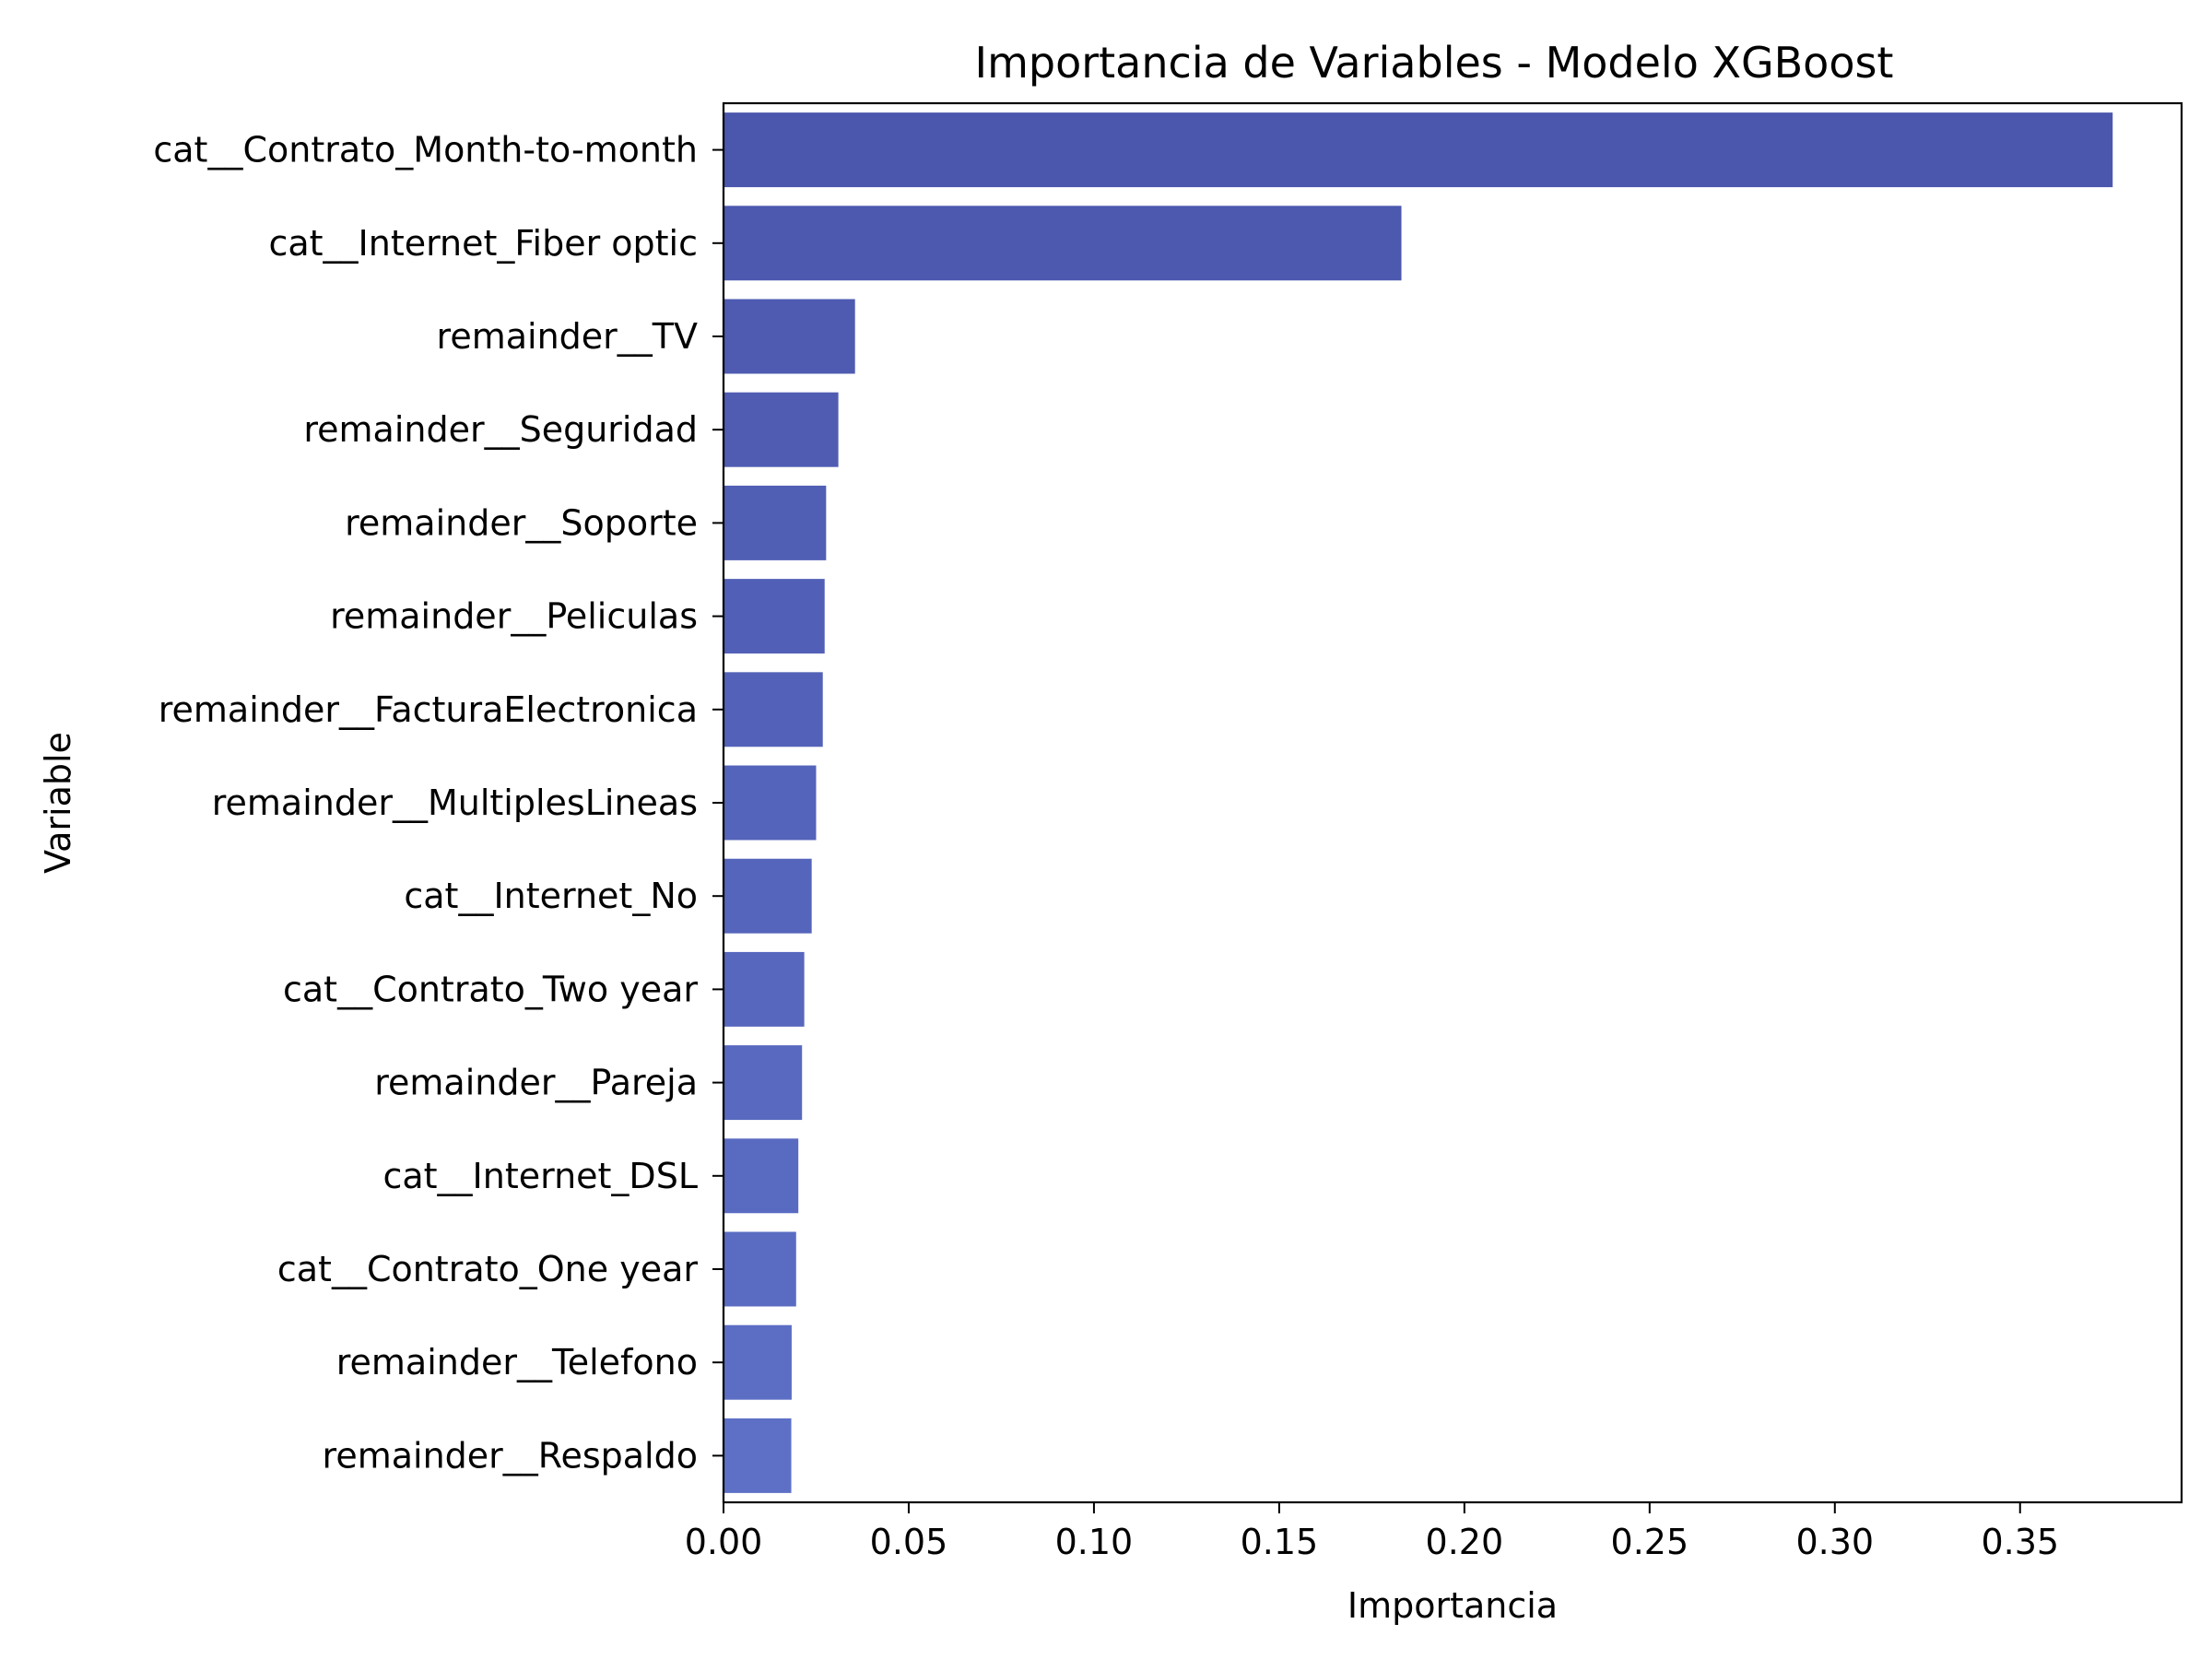 The height and width of the screenshot is (1659, 2212). I want to click on y-tick-label: cat__Contrato_Month-to-month, so click(425, 150).